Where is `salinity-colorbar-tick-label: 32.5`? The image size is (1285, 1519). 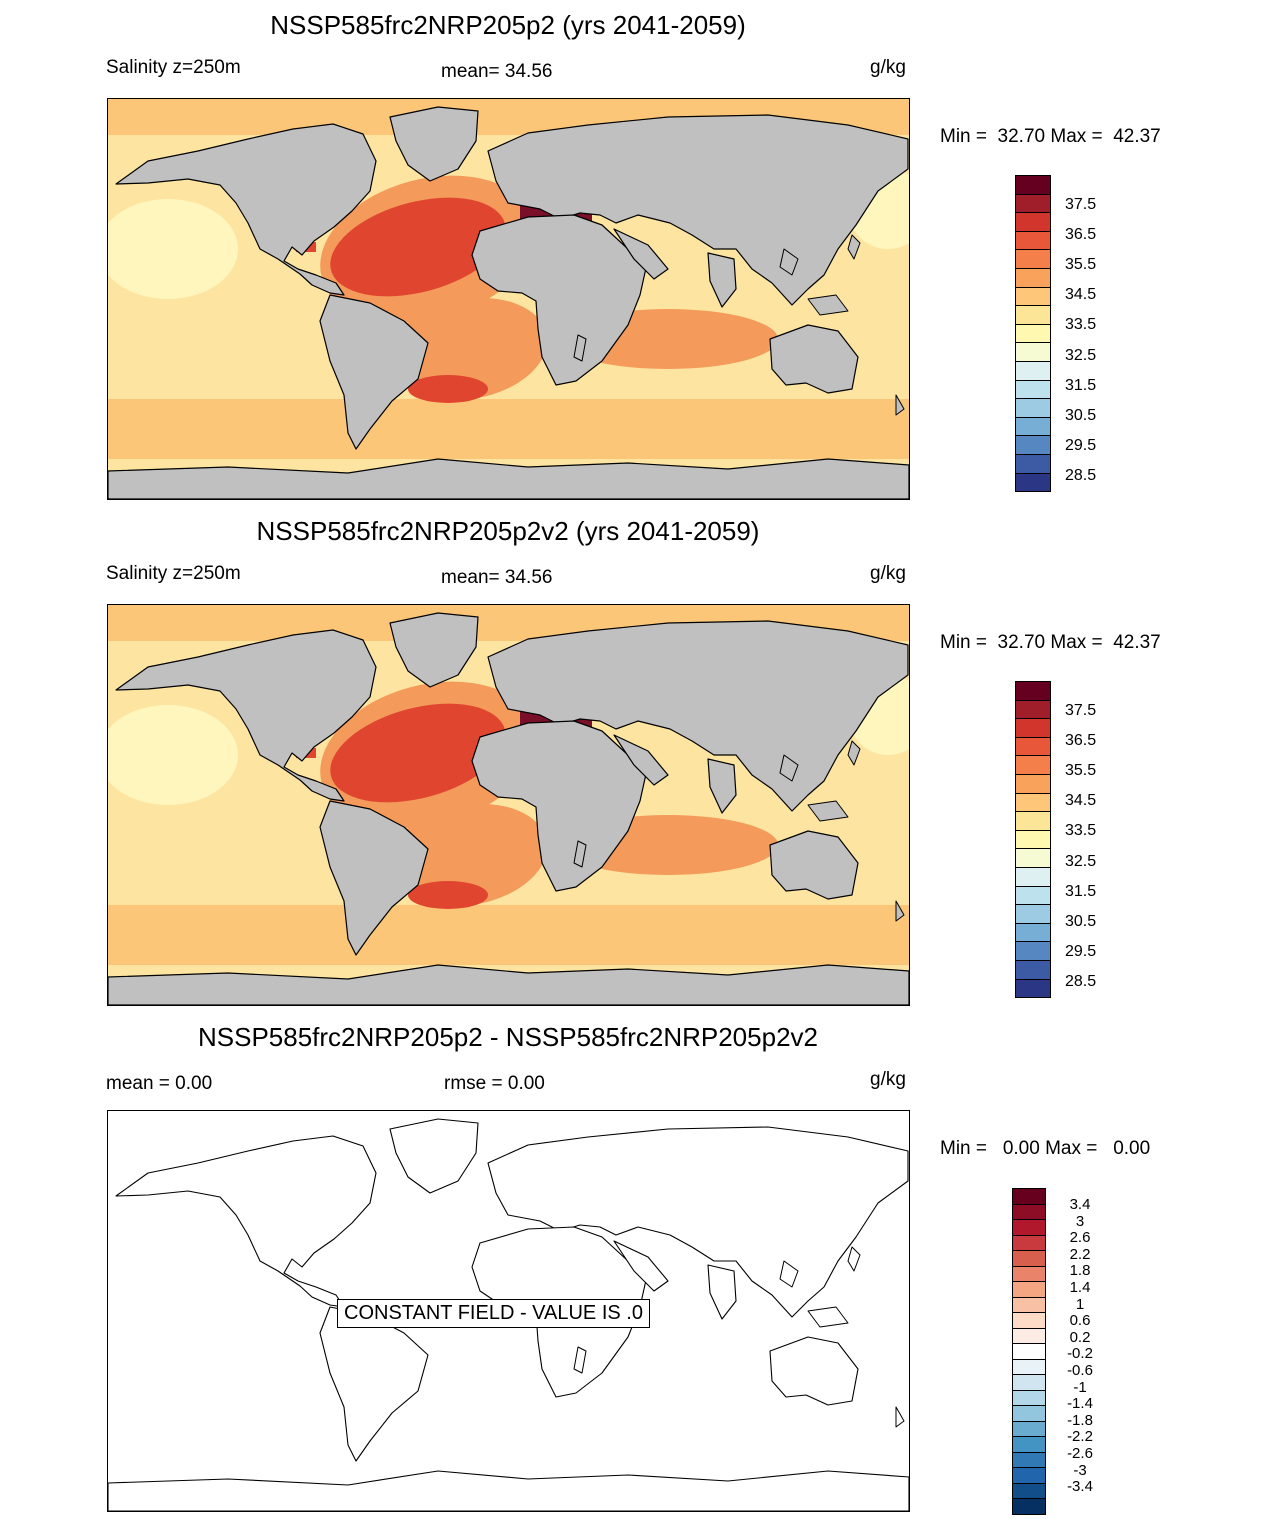
salinity-colorbar-tick-label: 32.5 is located at coordinates (1081, 861).